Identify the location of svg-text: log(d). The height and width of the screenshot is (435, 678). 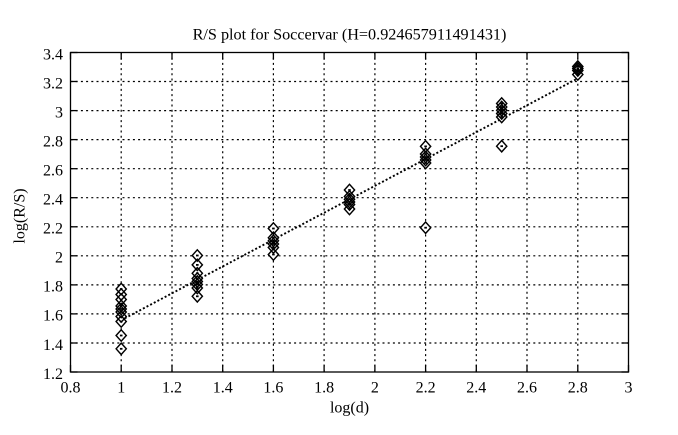
(349, 408).